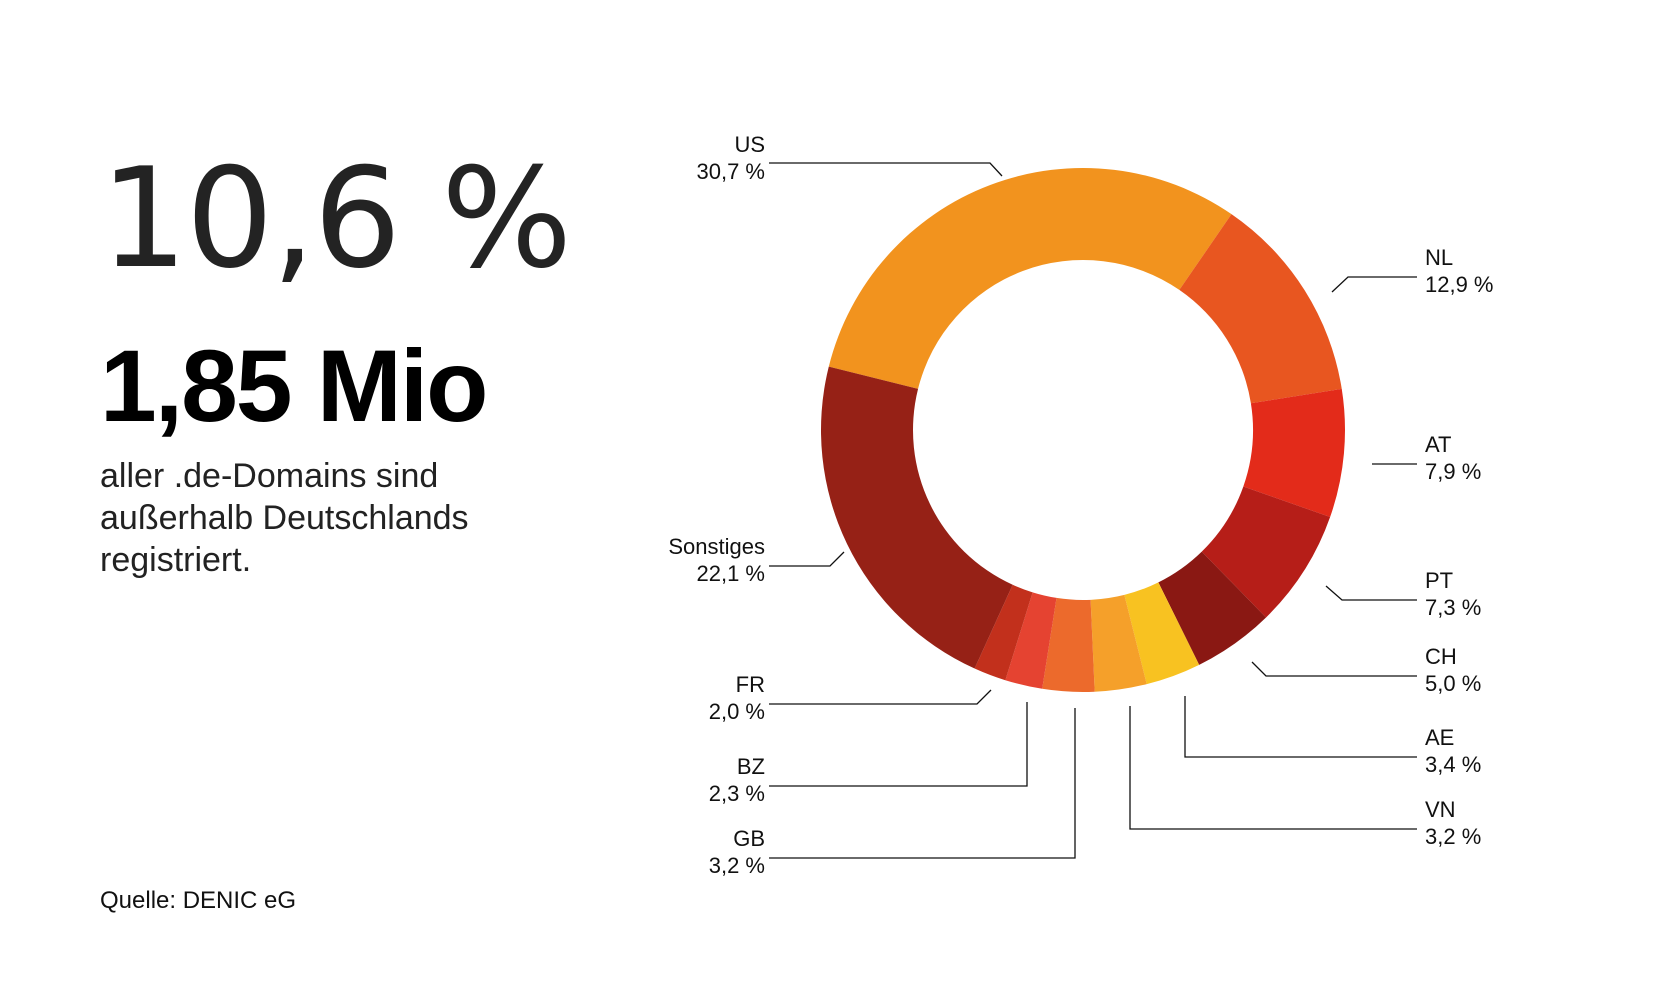 Image resolution: width=1680 pixels, height=994 pixels. I want to click on slice-value-vn: 3,2 %, so click(1453, 836).